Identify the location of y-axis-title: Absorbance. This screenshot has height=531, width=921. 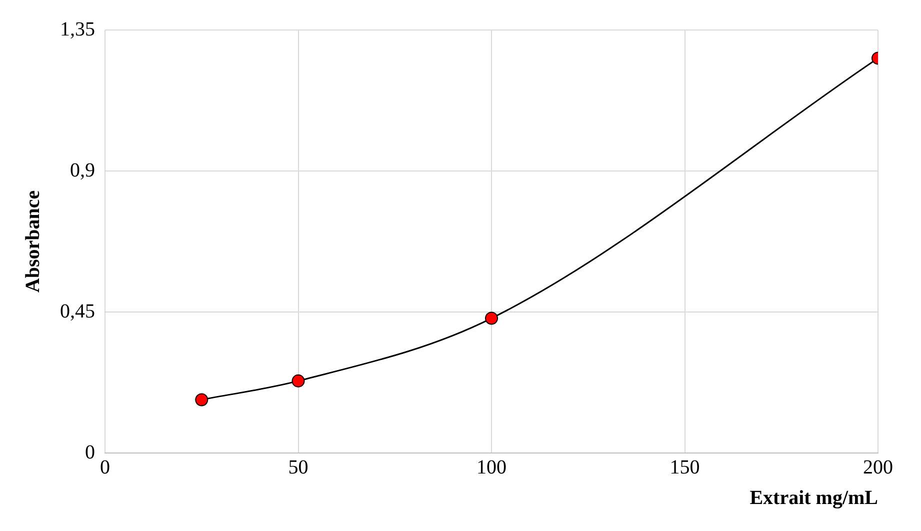
(33, 241).